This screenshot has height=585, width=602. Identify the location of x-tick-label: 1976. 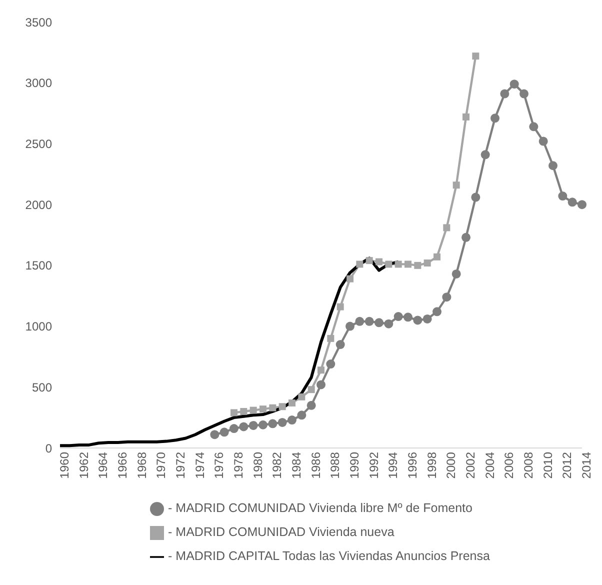
(219, 465).